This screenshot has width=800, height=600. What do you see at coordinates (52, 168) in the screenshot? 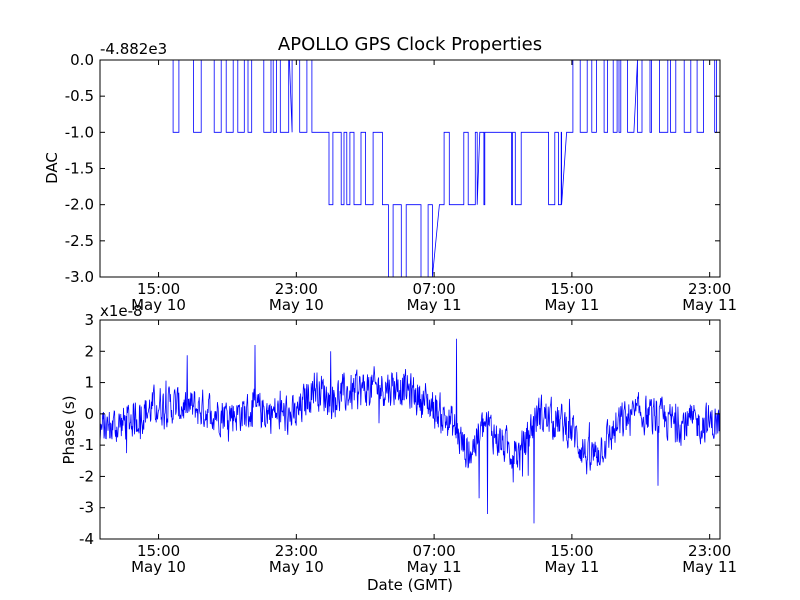
I see `dac-ylabel: DAC` at bounding box center [52, 168].